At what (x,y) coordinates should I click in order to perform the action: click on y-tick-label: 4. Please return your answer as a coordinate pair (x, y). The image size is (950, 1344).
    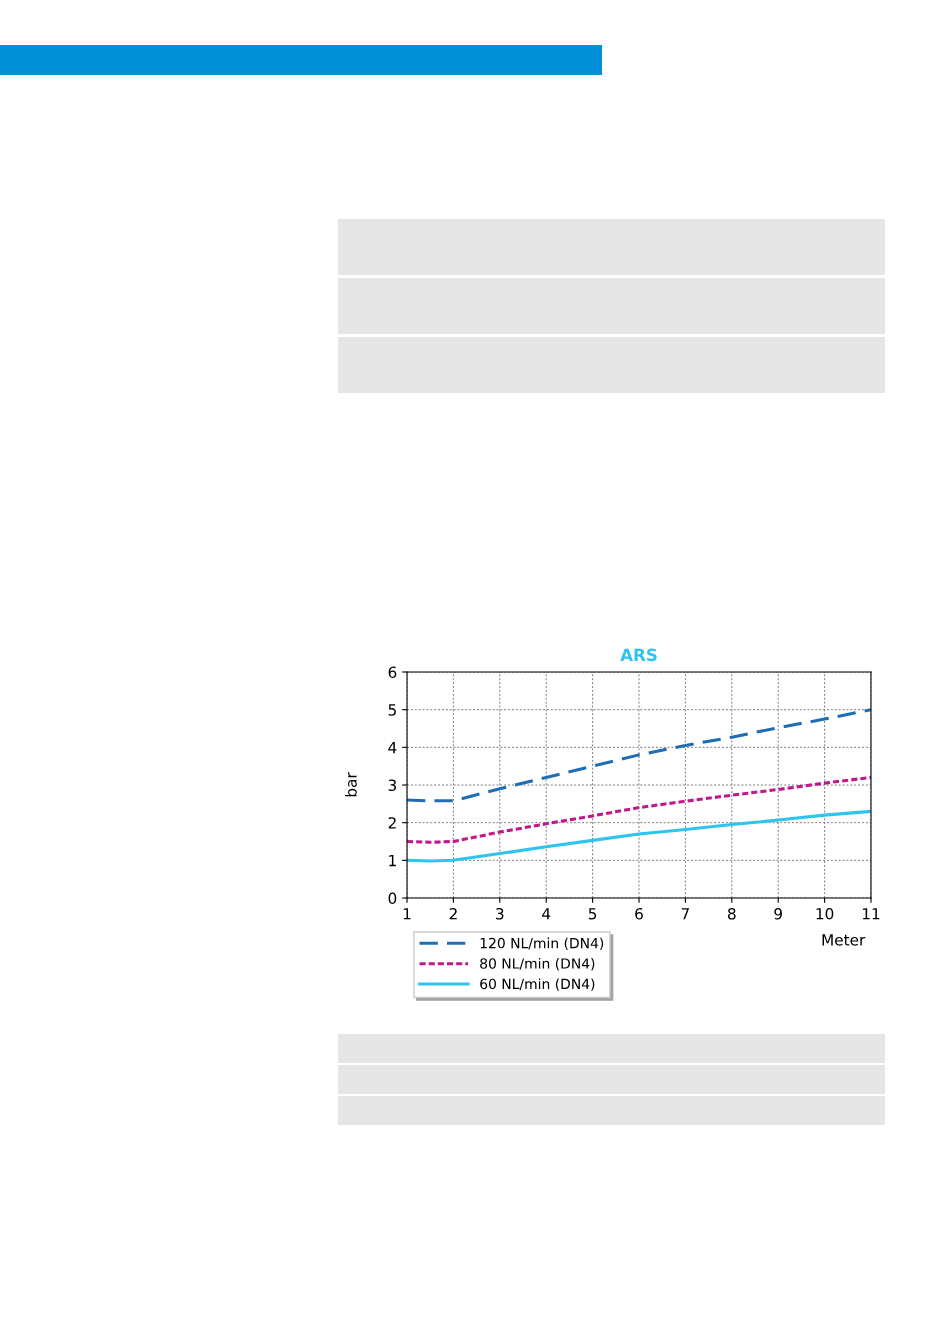
    Looking at the image, I should click on (392, 748).